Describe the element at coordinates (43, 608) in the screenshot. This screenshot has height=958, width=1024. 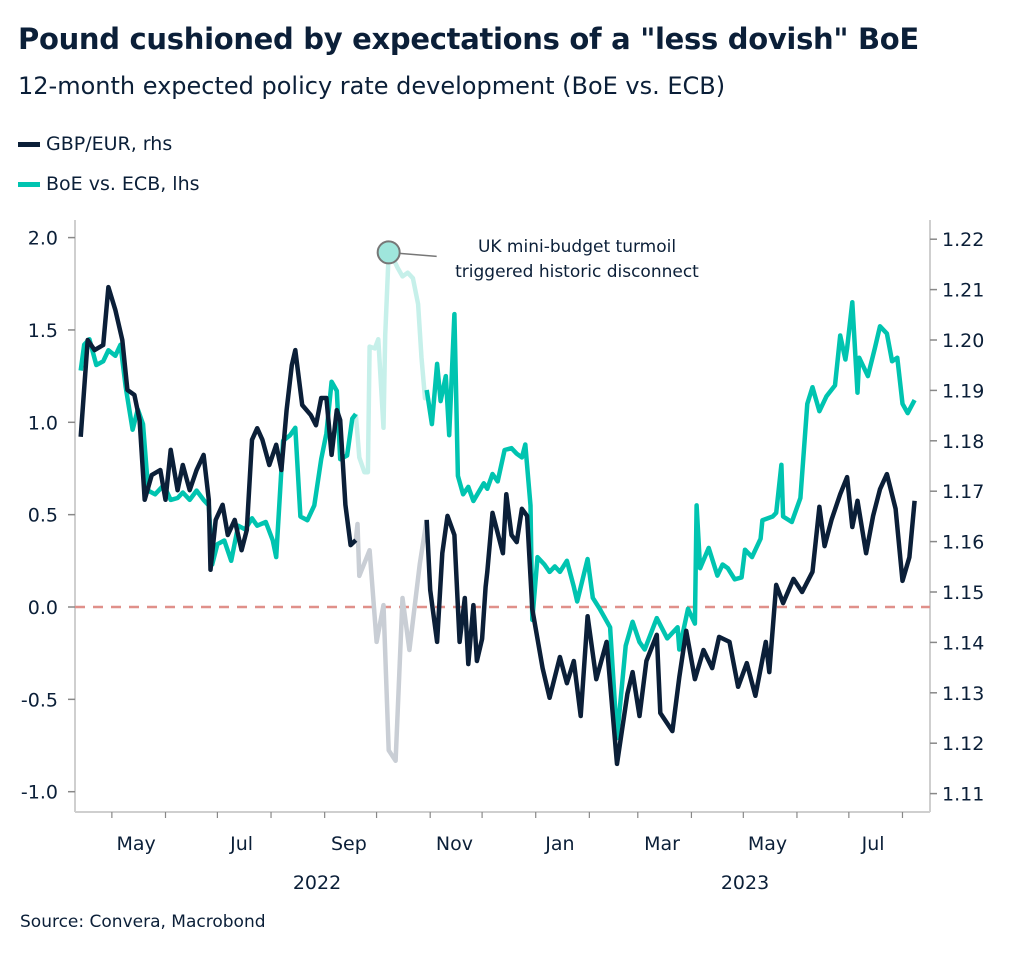
I see `left-tick-label: 0.0` at that location.